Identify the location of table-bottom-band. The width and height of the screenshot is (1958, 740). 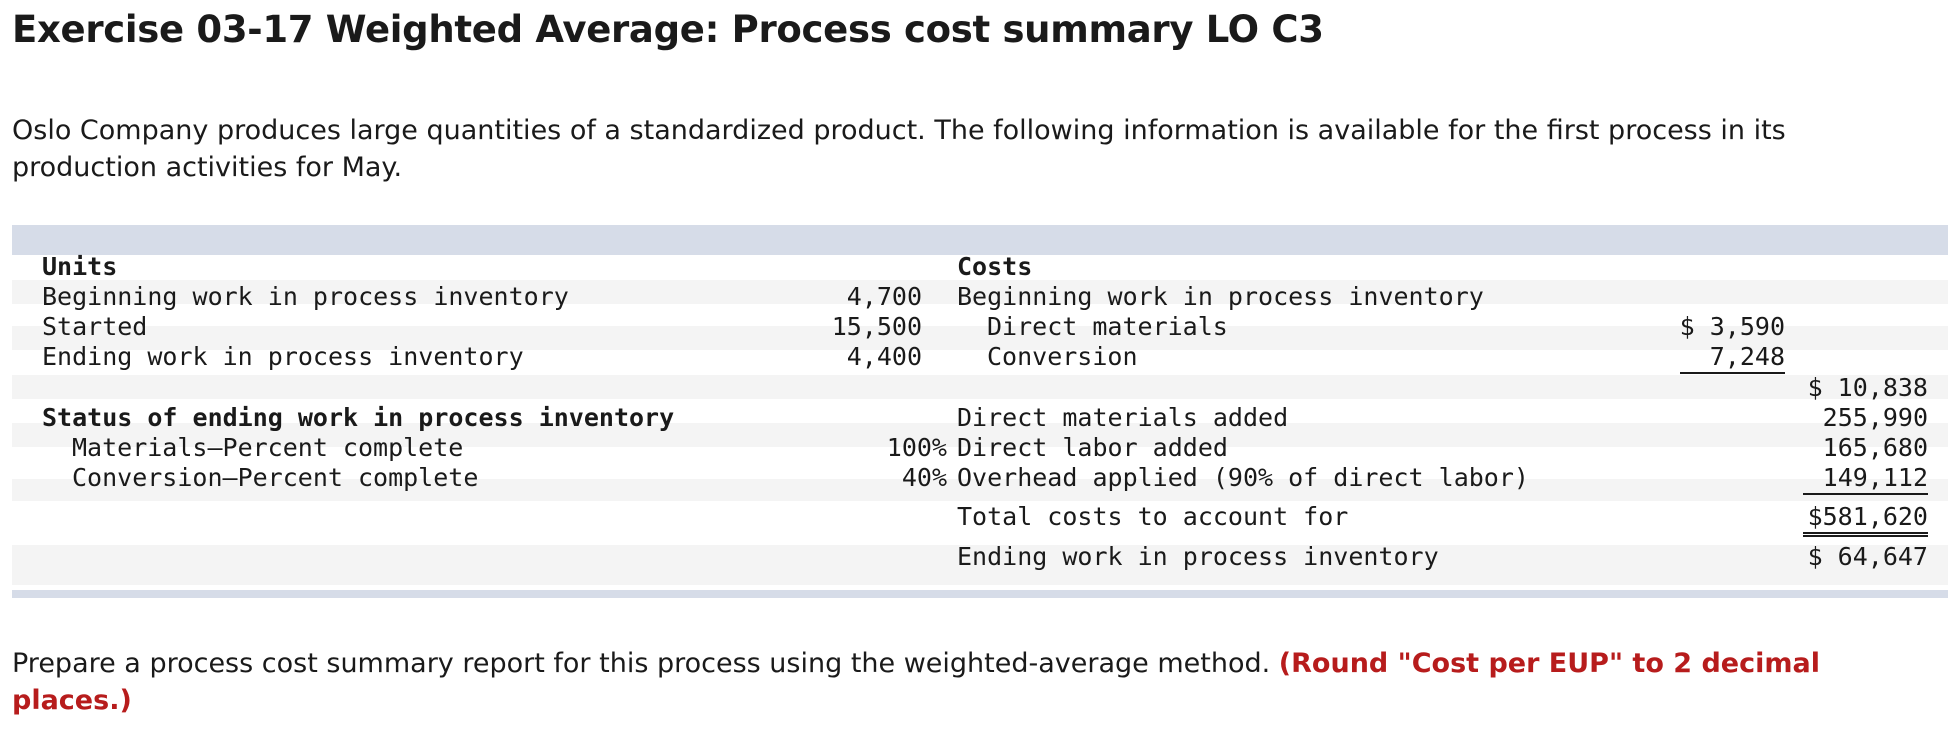
(980, 594).